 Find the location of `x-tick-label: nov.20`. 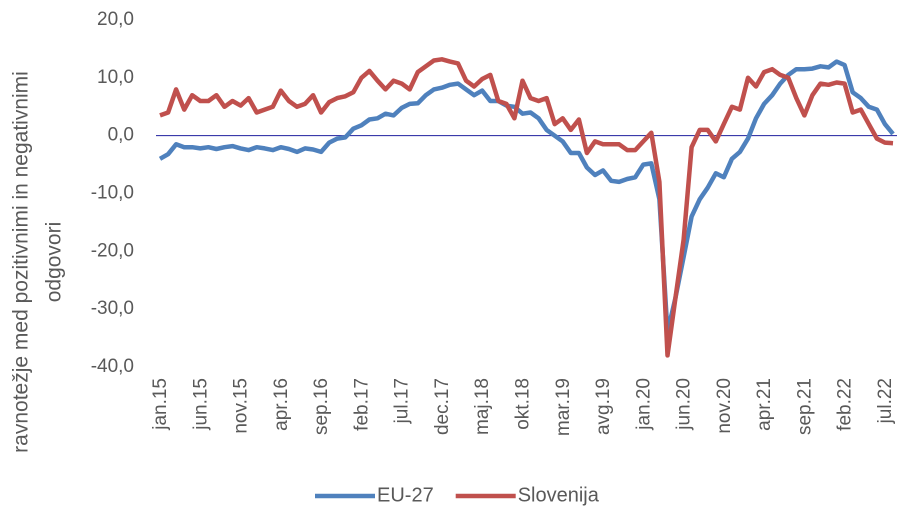

x-tick-label: nov.20 is located at coordinates (724, 406).